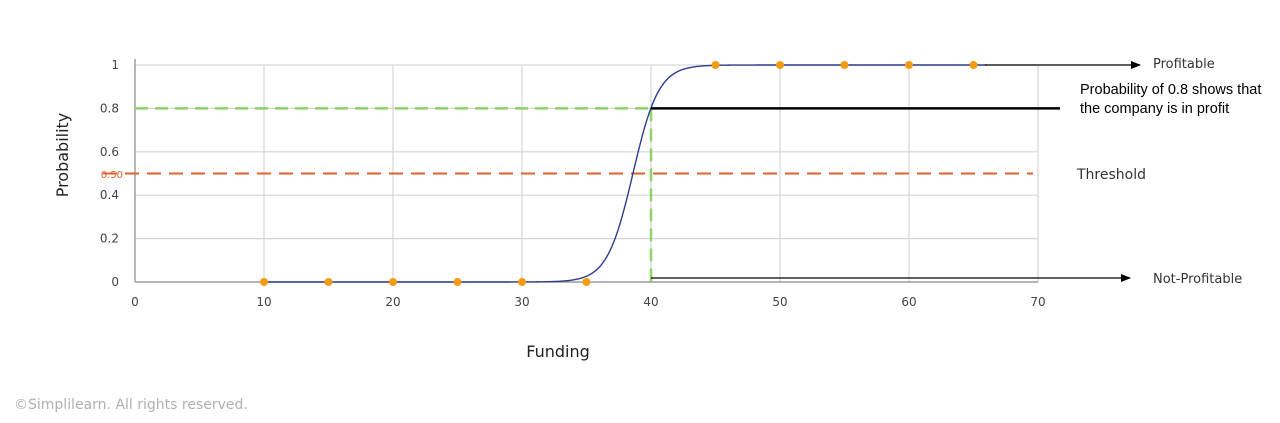 Image resolution: width=1280 pixels, height=423 pixels. Describe the element at coordinates (1111, 175) in the screenshot. I see `threshold-label: Threshold` at that location.